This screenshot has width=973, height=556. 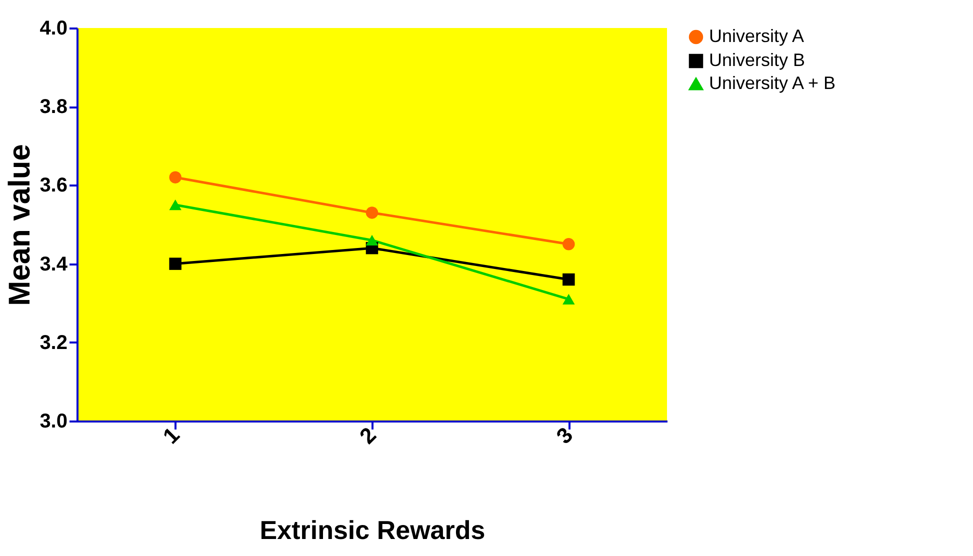 I want to click on y-tick-label: 3.8, so click(x=54, y=107).